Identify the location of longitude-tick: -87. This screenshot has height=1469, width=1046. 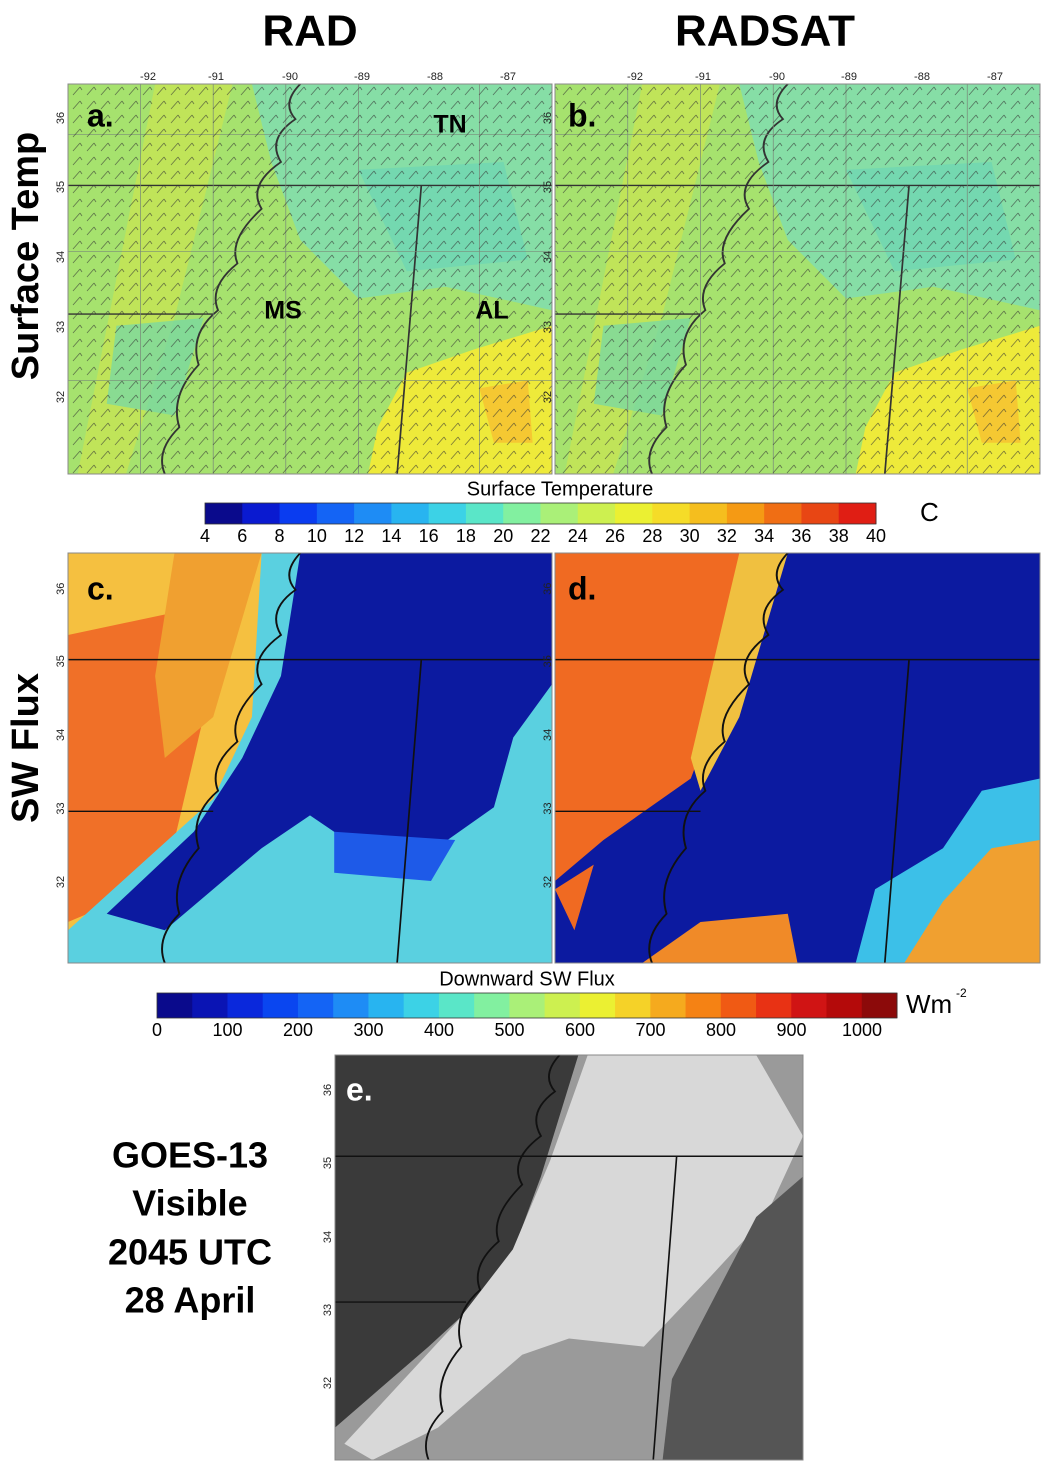
(995, 77).